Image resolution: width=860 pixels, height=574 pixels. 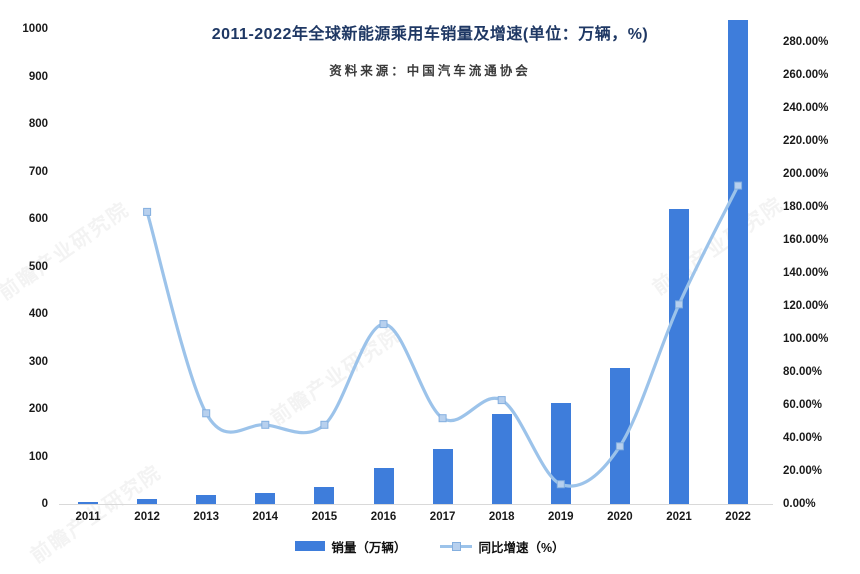 I want to click on y-axis-right-tick-label: 80.00%, so click(x=803, y=372).